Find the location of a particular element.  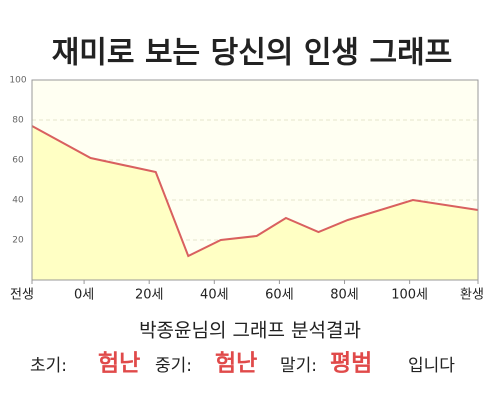

x-tick-label: 80세 is located at coordinates (344, 295).